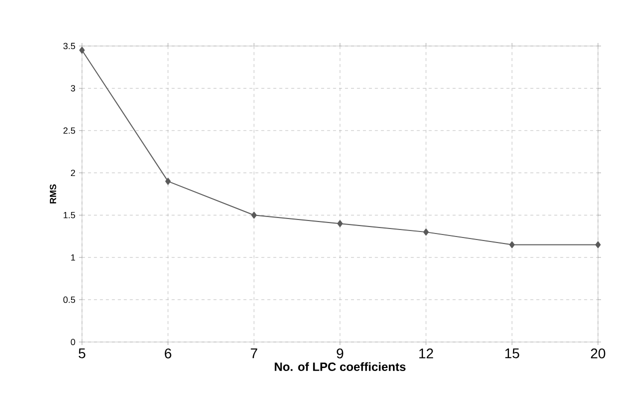 This screenshot has width=618, height=404. What do you see at coordinates (70, 215) in the screenshot?
I see `y-tick-label: 1.5` at bounding box center [70, 215].